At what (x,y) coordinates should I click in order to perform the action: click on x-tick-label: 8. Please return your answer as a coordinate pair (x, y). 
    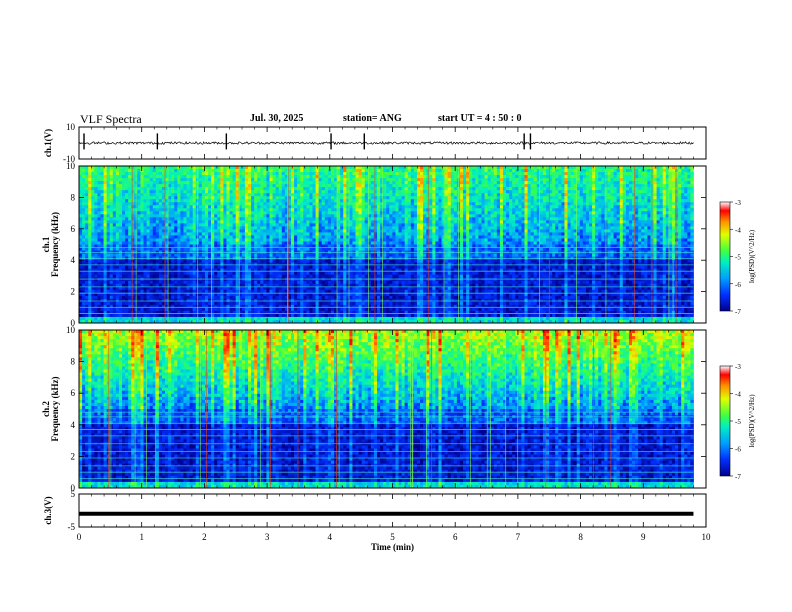
    Looking at the image, I should click on (580, 537).